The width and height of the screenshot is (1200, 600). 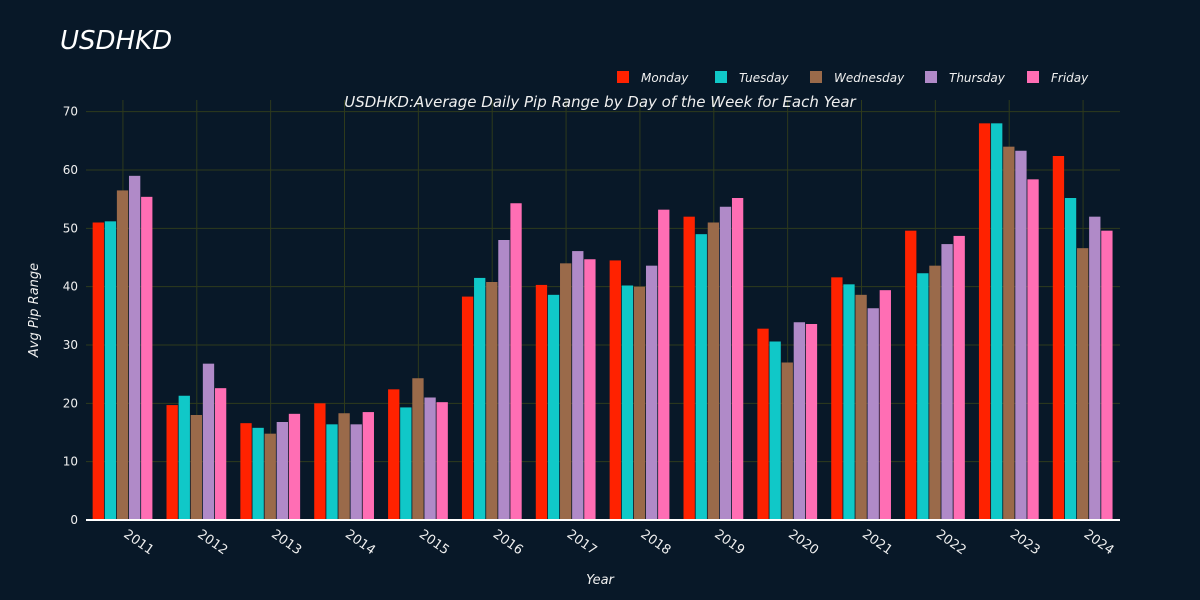 I want to click on bar-monday-2014, so click(x=320, y=461).